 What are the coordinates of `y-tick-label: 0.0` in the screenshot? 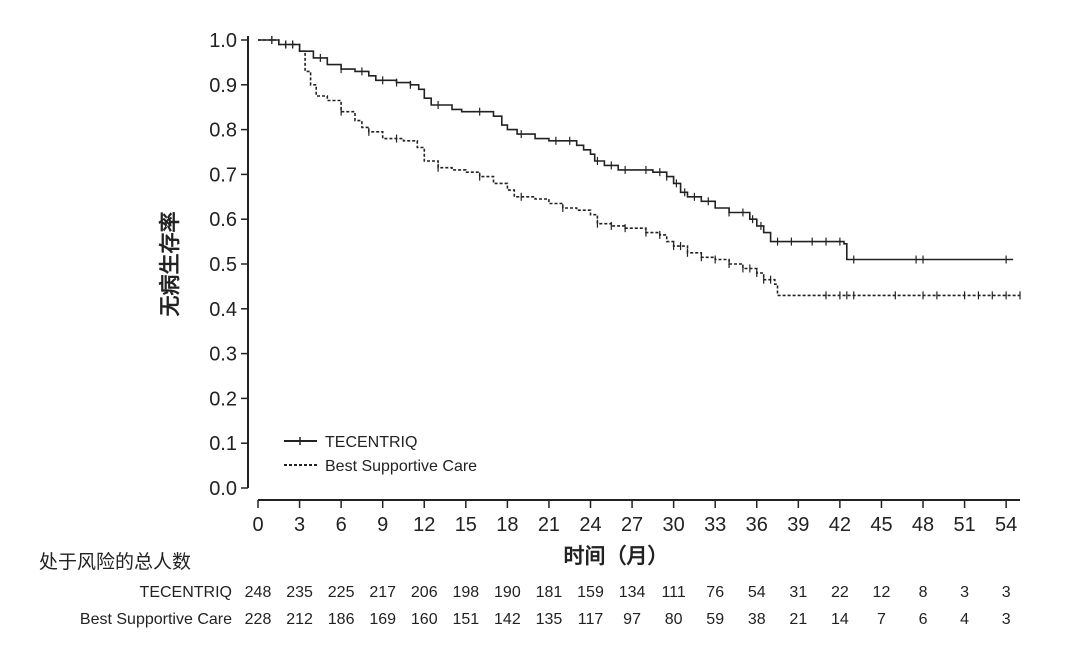 It's located at (223, 489).